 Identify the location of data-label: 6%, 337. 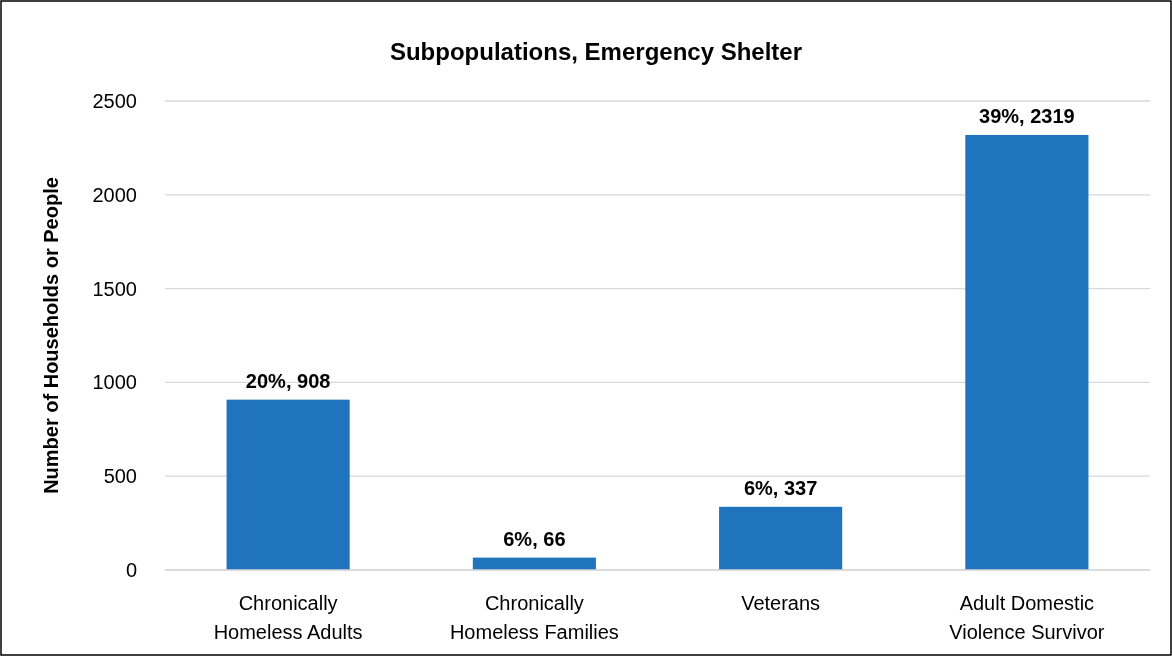
(780, 487).